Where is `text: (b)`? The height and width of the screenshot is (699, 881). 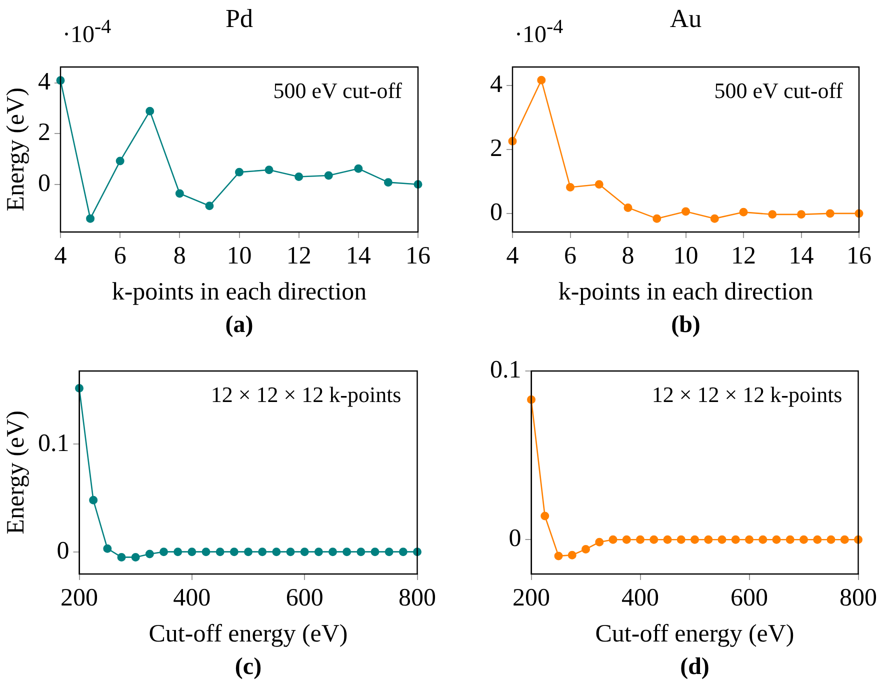 text: (b) is located at coordinates (686, 325).